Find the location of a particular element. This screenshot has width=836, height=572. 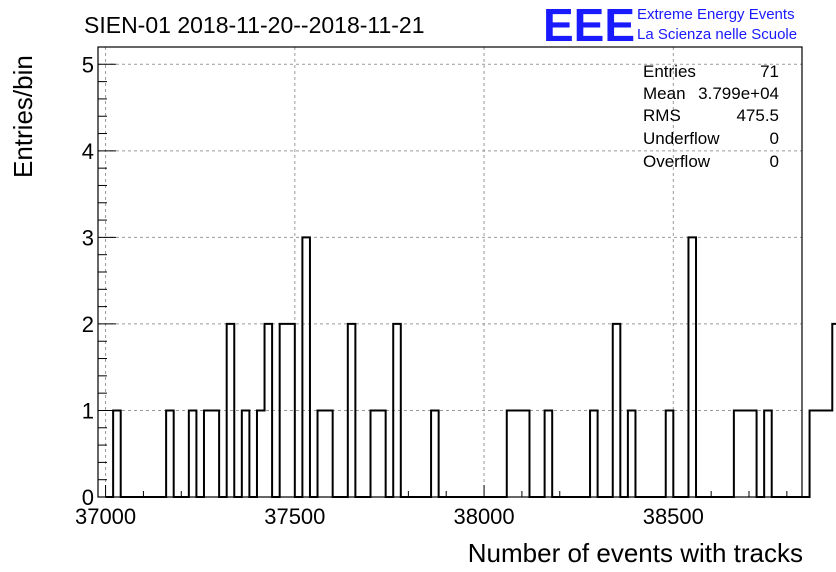

chart-title: SIEN-01 2018-11-20--2018-11-21 is located at coordinates (254, 25).